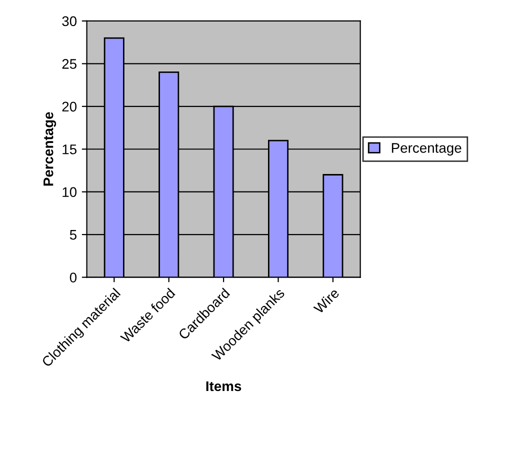 Image resolution: width=526 pixels, height=466 pixels. Describe the element at coordinates (69, 21) in the screenshot. I see `y-tick-label: 30` at that location.